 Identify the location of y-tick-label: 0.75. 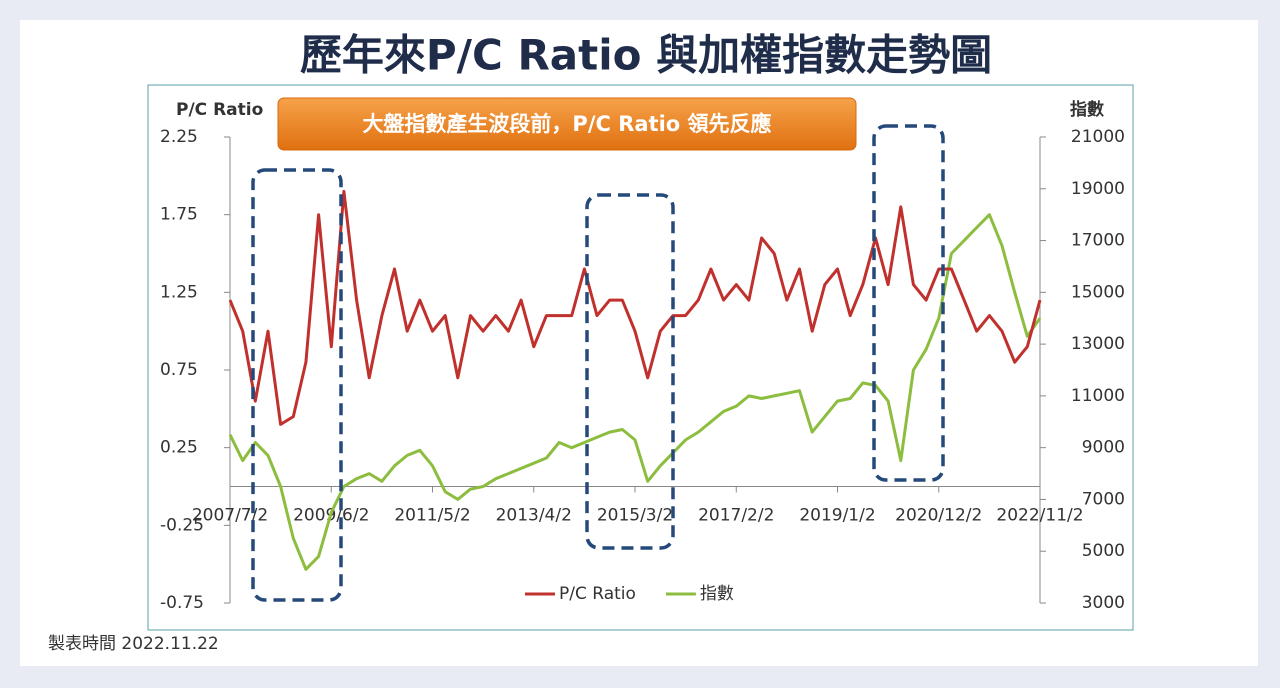
(179, 370).